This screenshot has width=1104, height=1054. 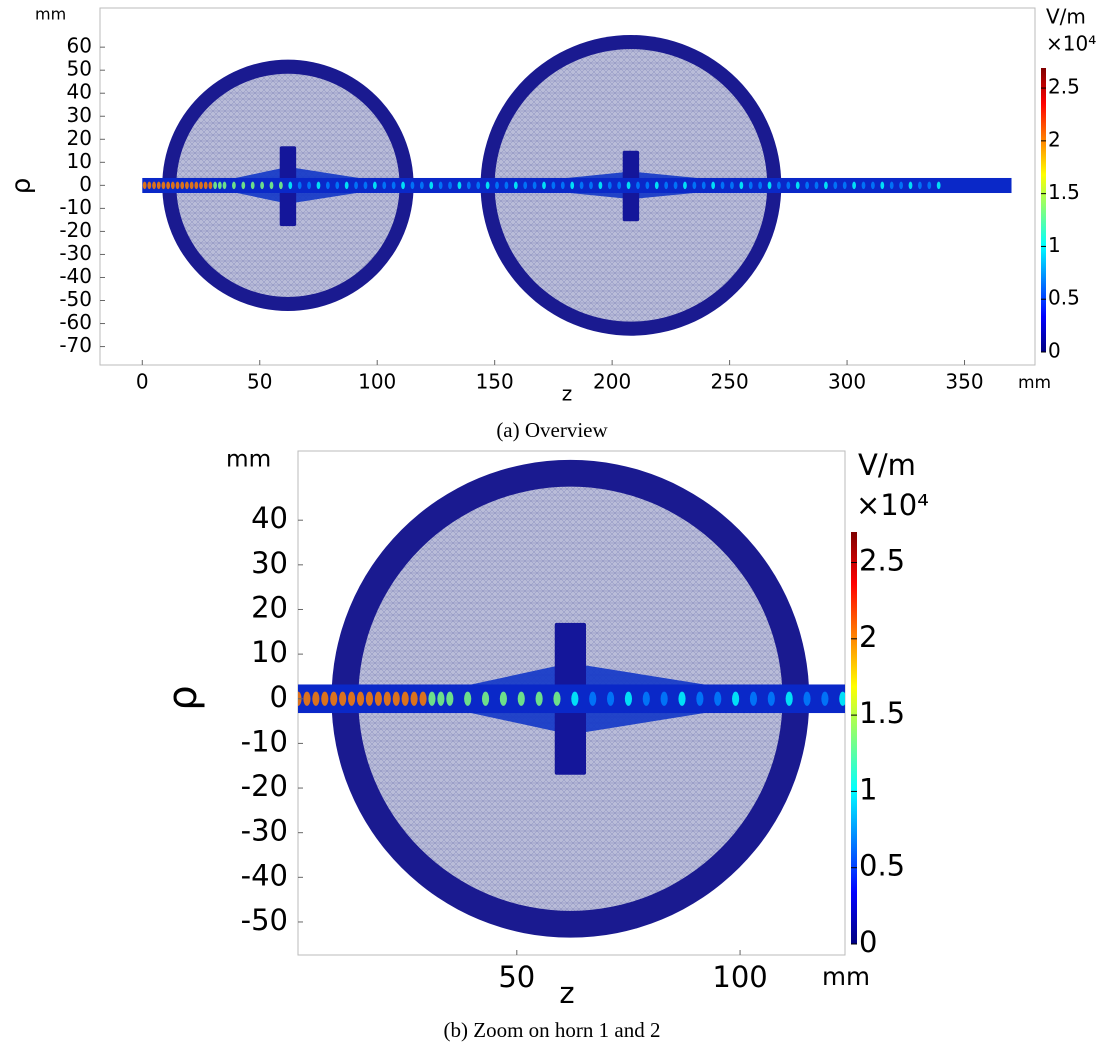 I want to click on beam-region, so click(x=1033, y=699).